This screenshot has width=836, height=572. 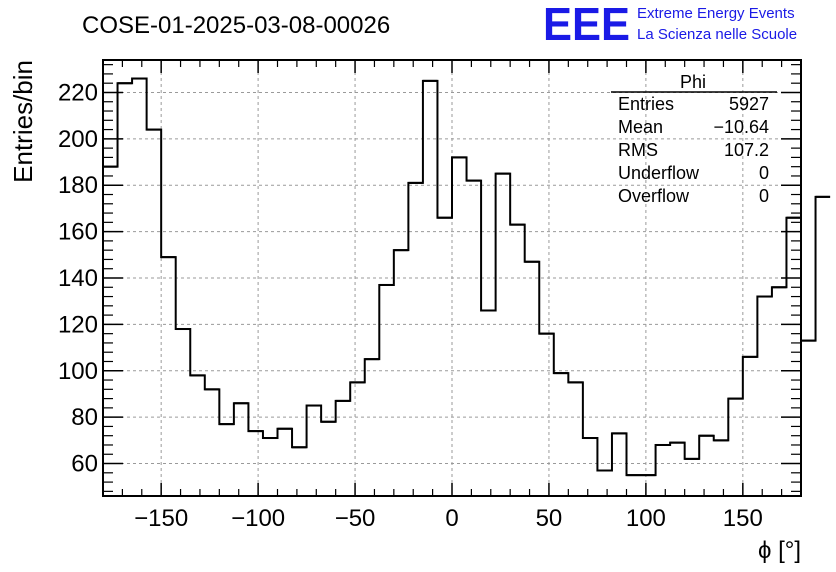 I want to click on brand-line-2: La Scienza nelle Scuole, so click(x=717, y=34).